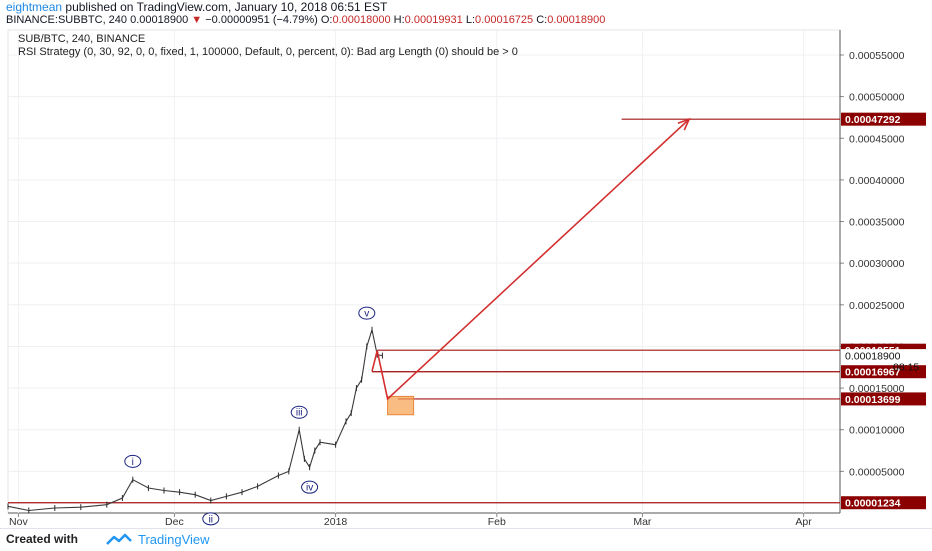 The height and width of the screenshot is (551, 932). Describe the element at coordinates (34, 7) in the screenshot. I see `author-link: eightmean` at that location.